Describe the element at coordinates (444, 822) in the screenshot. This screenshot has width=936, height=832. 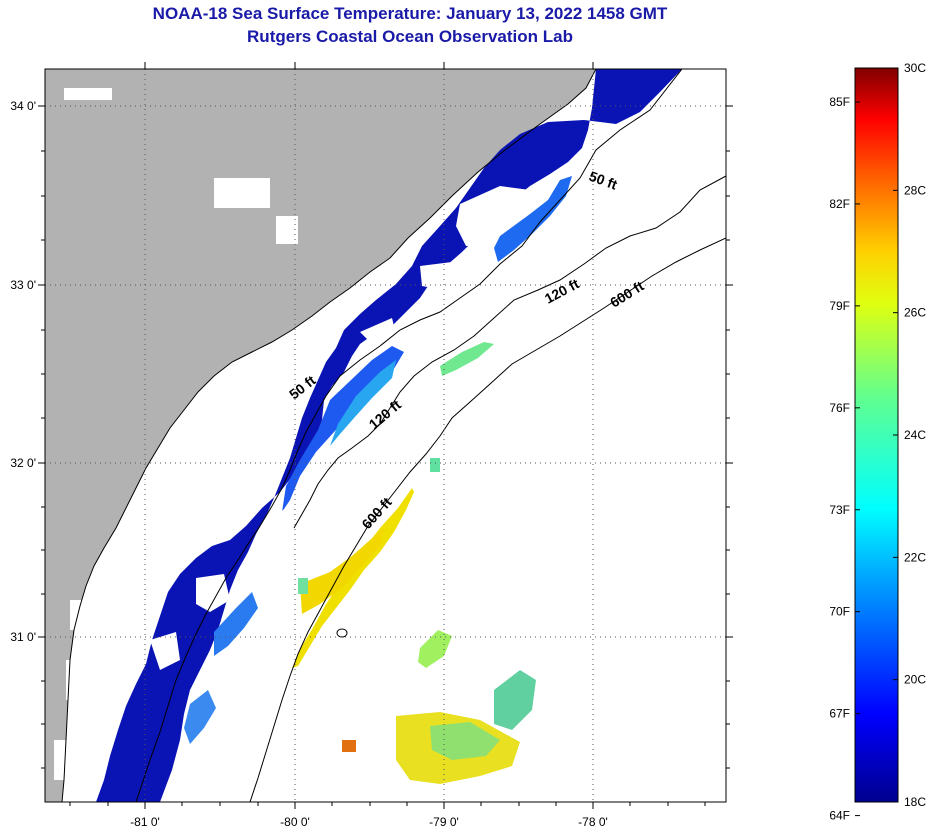
I see `lon-label-79: -79 0'` at that location.